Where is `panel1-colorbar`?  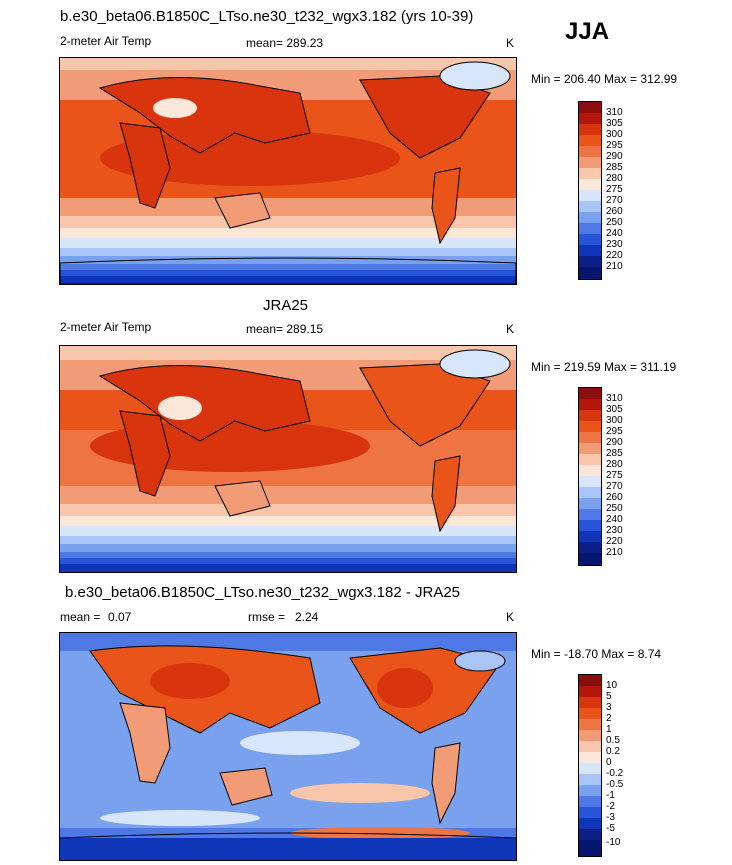
panel1-colorbar is located at coordinates (590, 190).